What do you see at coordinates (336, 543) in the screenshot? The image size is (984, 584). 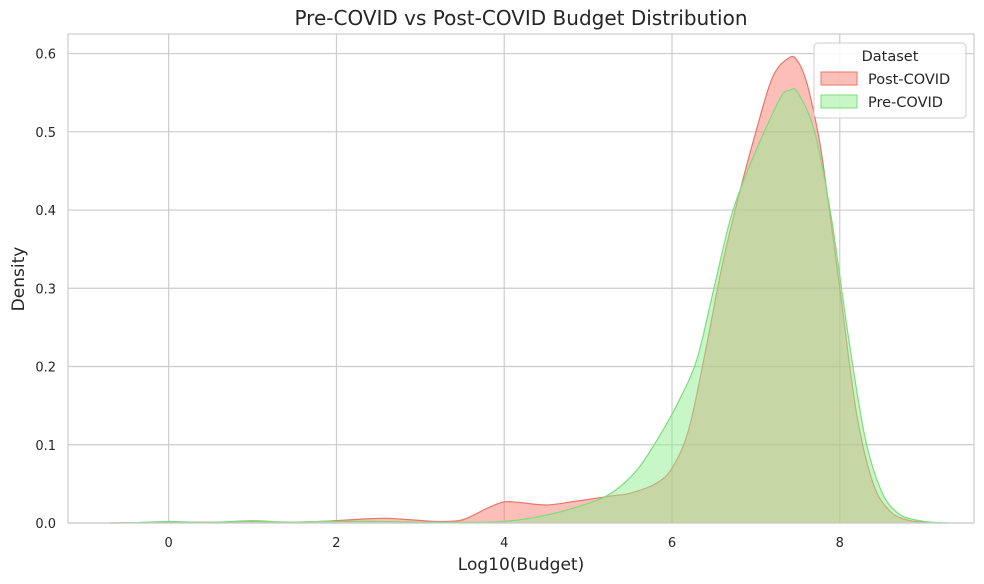 I see `x-tick-label: 2` at bounding box center [336, 543].